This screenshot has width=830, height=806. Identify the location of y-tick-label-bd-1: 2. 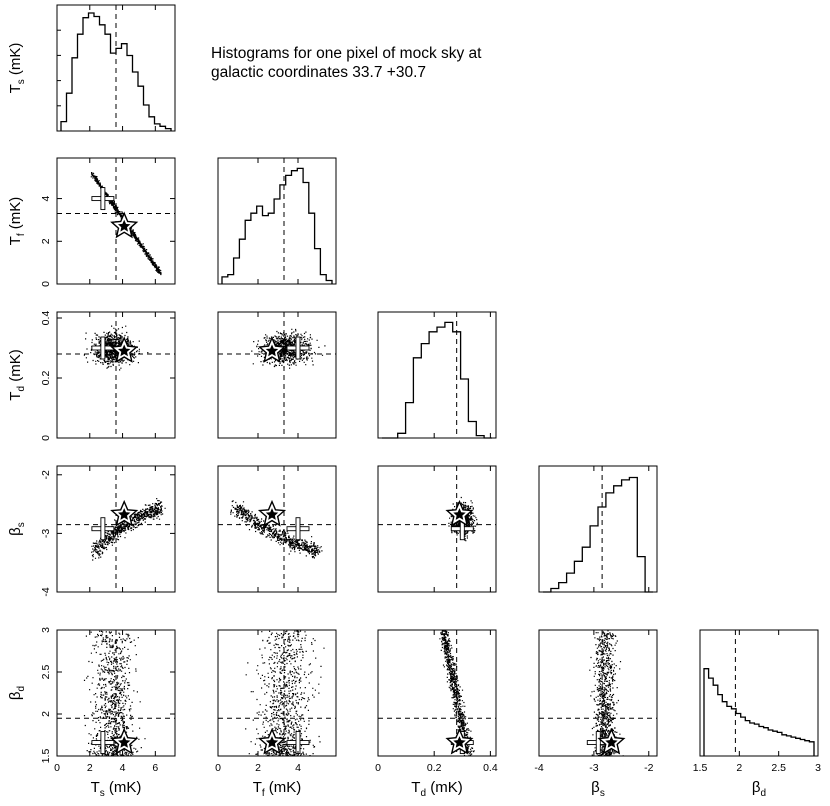
(46, 714).